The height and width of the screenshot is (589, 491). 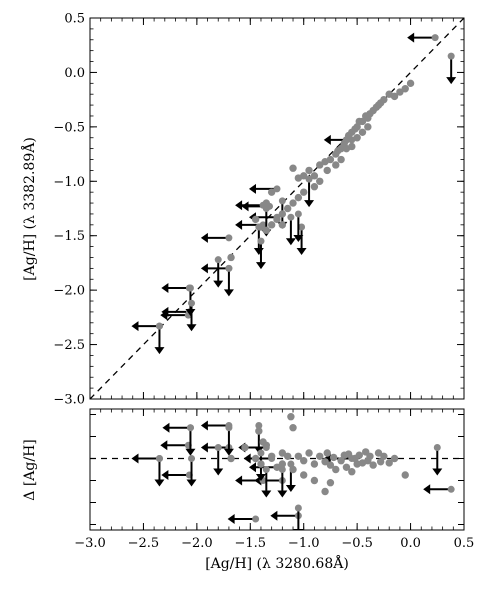 I want to click on bottom-x-axis-label: [Ag/H] (λ 3280.68Å), so click(x=277, y=563).